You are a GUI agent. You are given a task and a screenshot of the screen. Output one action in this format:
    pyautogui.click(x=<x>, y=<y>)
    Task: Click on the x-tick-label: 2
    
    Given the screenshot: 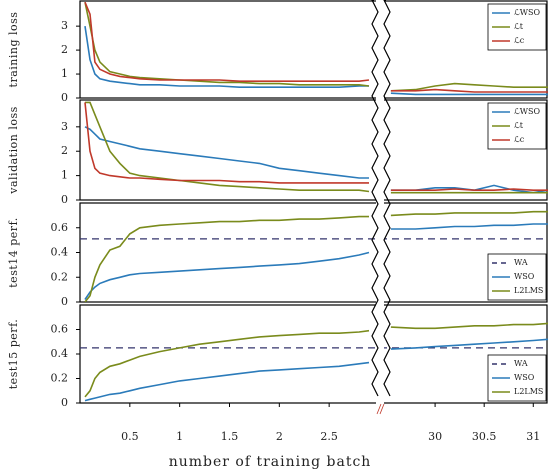 What is the action you would take?
    pyautogui.click(x=279, y=436)
    